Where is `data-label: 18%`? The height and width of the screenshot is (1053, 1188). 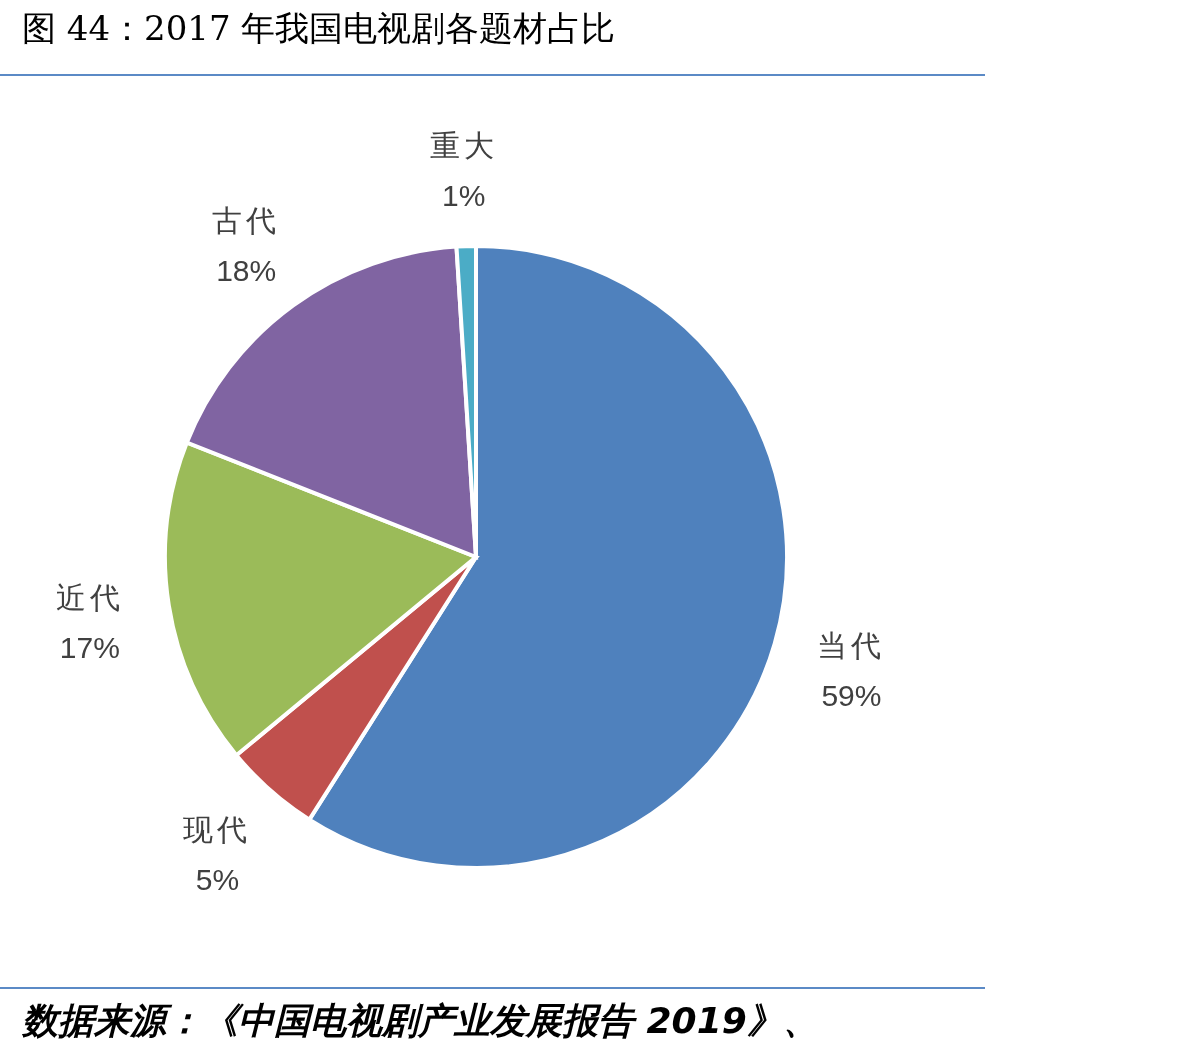
data-label: 18% is located at coordinates (246, 270).